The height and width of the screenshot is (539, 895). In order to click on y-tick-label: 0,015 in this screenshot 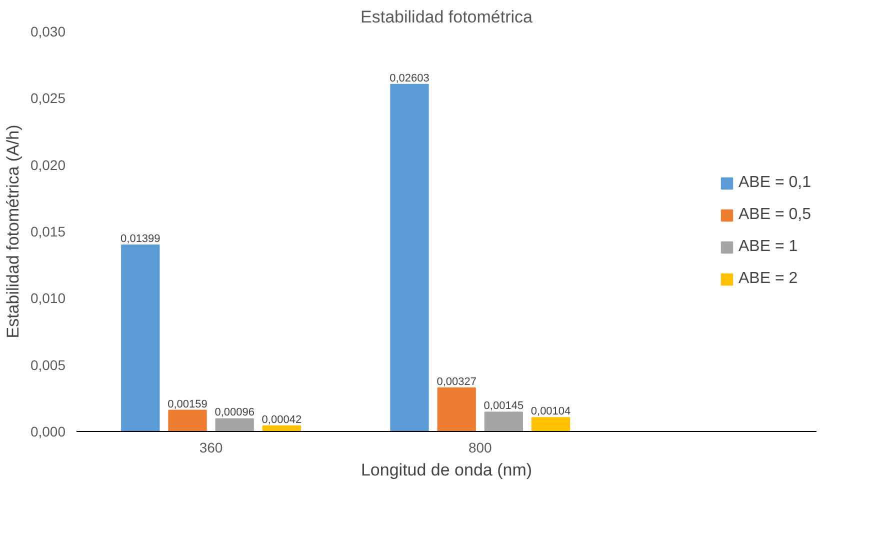, I will do `click(48, 232)`.